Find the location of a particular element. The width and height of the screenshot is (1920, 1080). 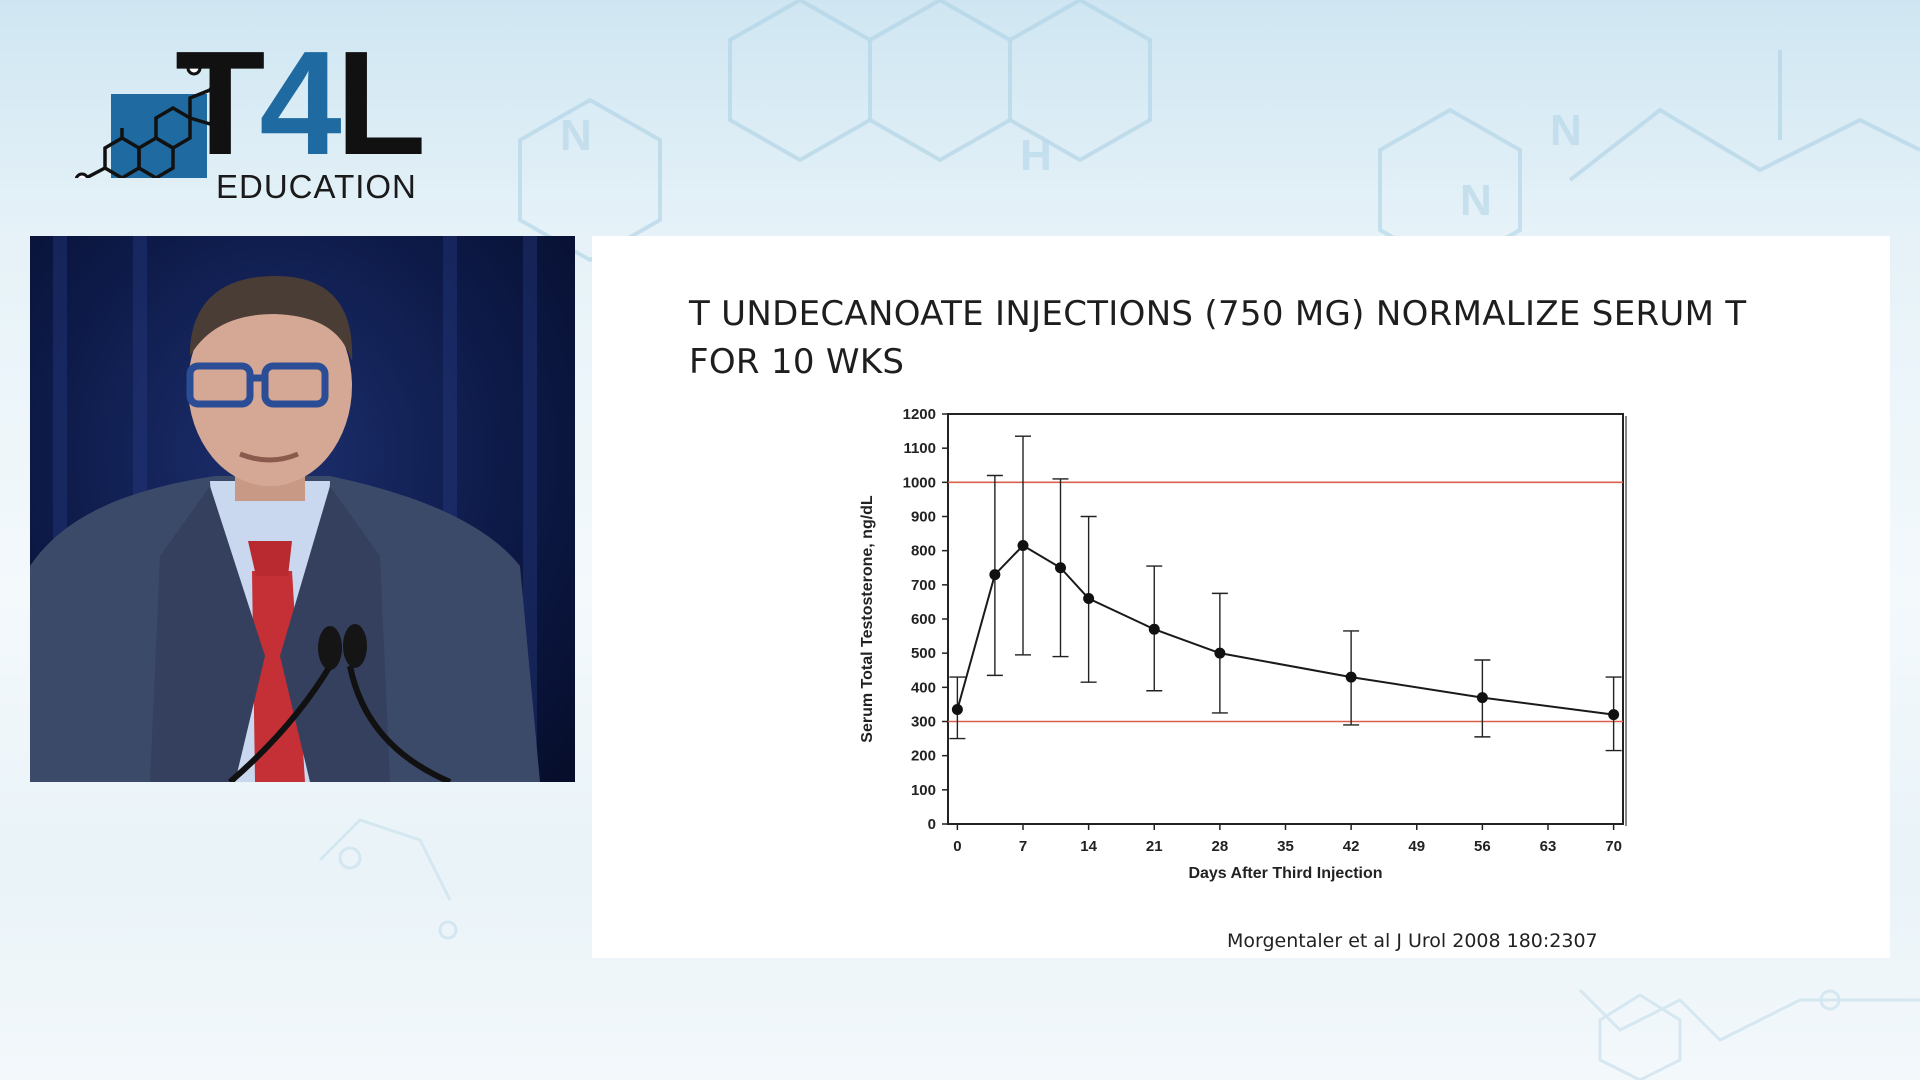

x-tick-label: 70 is located at coordinates (1613, 846).